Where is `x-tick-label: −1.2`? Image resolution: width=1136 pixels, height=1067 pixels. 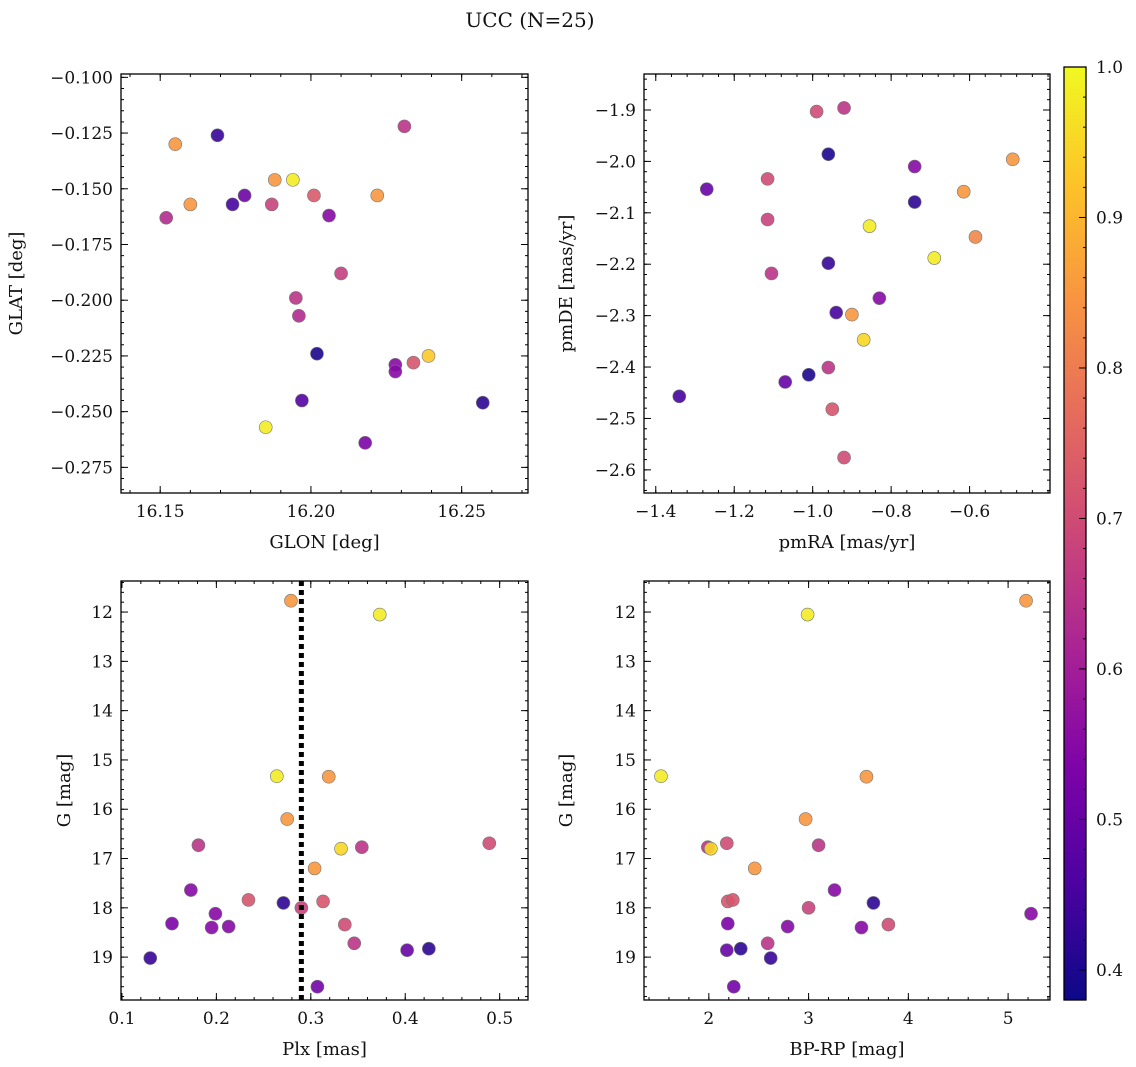
x-tick-label: −1.2 is located at coordinates (734, 512).